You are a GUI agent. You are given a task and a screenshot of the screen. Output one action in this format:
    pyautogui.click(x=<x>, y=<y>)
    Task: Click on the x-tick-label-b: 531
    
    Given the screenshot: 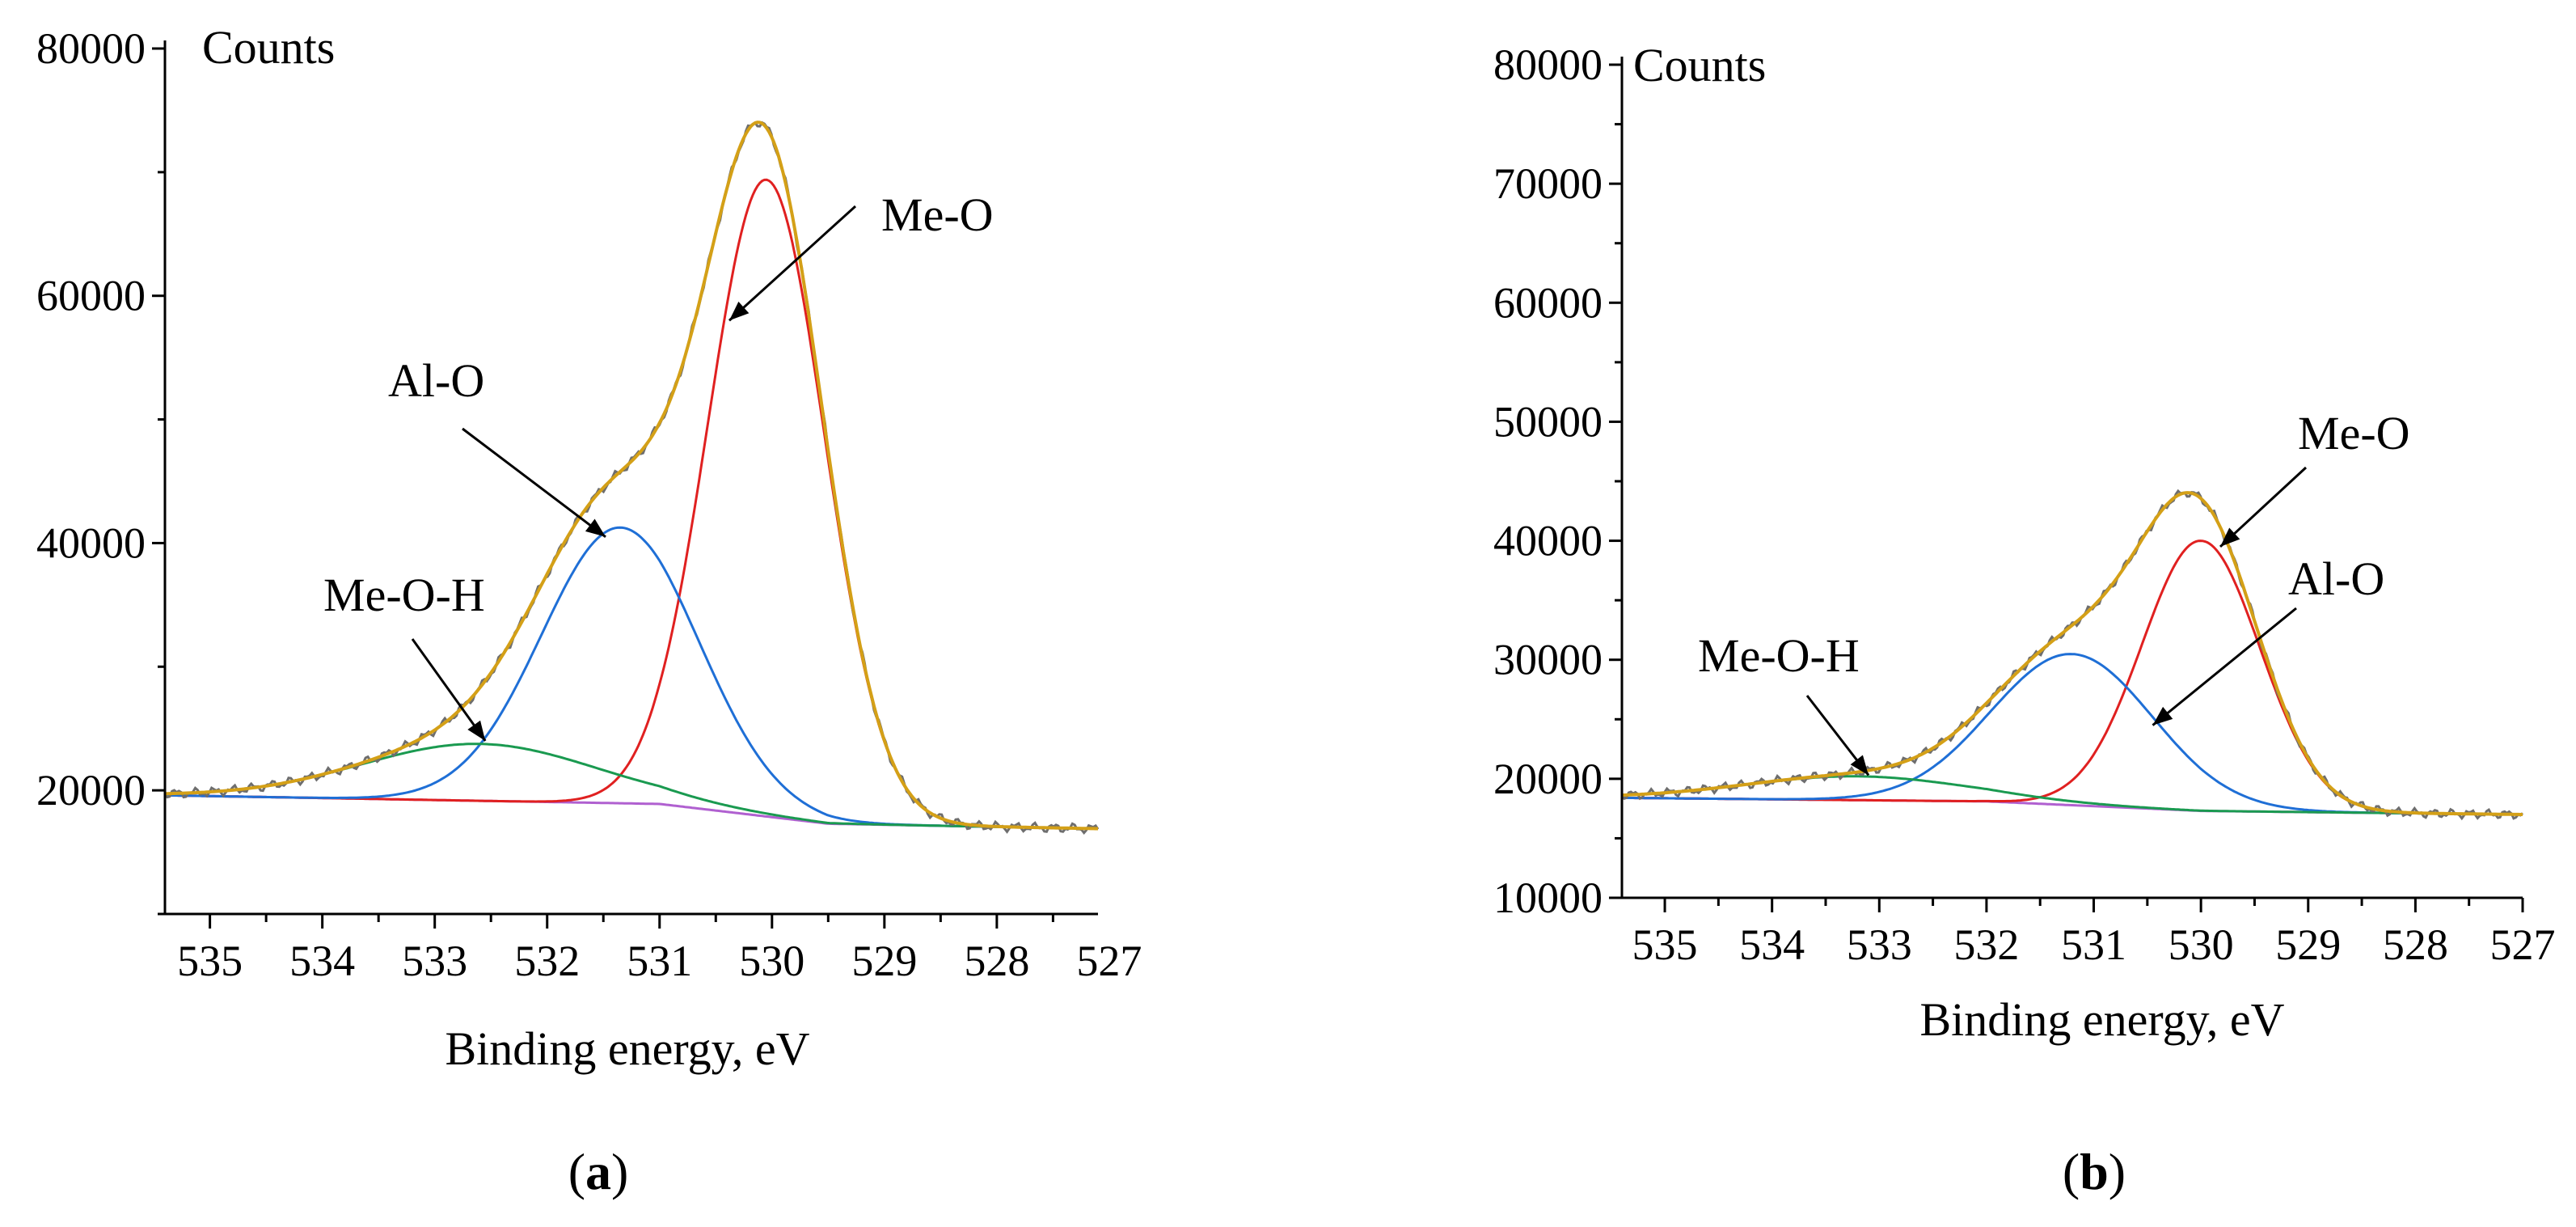 What is the action you would take?
    pyautogui.click(x=2093, y=945)
    